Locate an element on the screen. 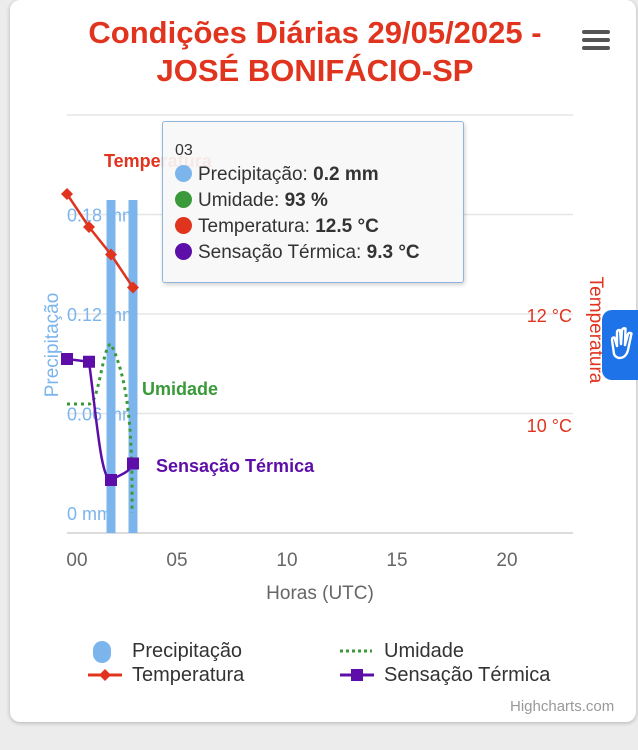 This screenshot has width=638, height=750. tooltip-dot-humidity is located at coordinates (183, 199).